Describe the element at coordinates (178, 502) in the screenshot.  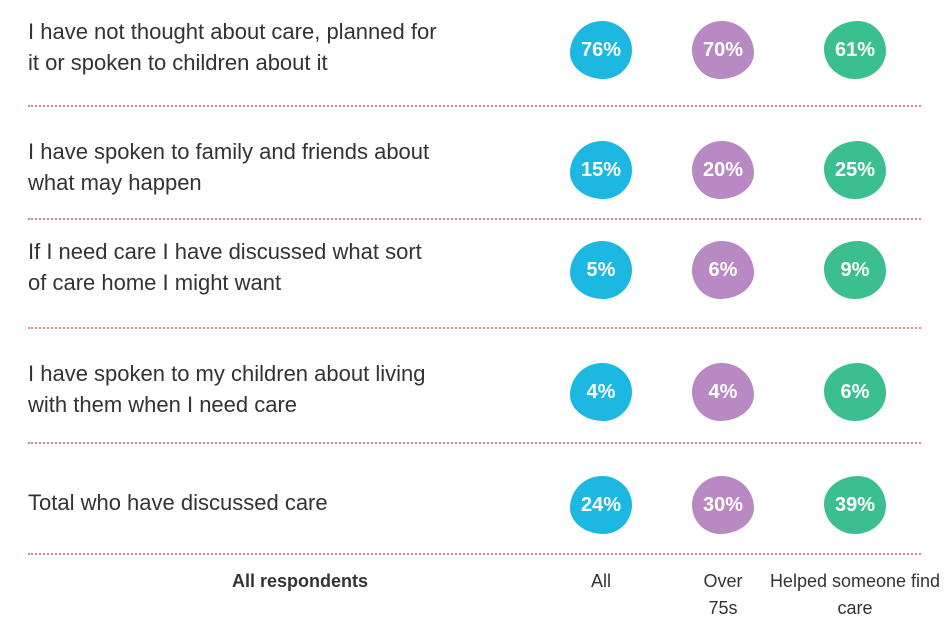
I see `label-line: Total who have discussed care` at that location.